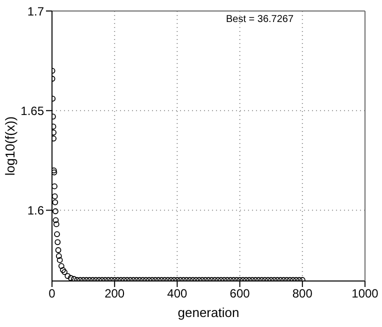 The width and height of the screenshot is (382, 327). I want to click on x-tick-label: 1000, so click(365, 293).